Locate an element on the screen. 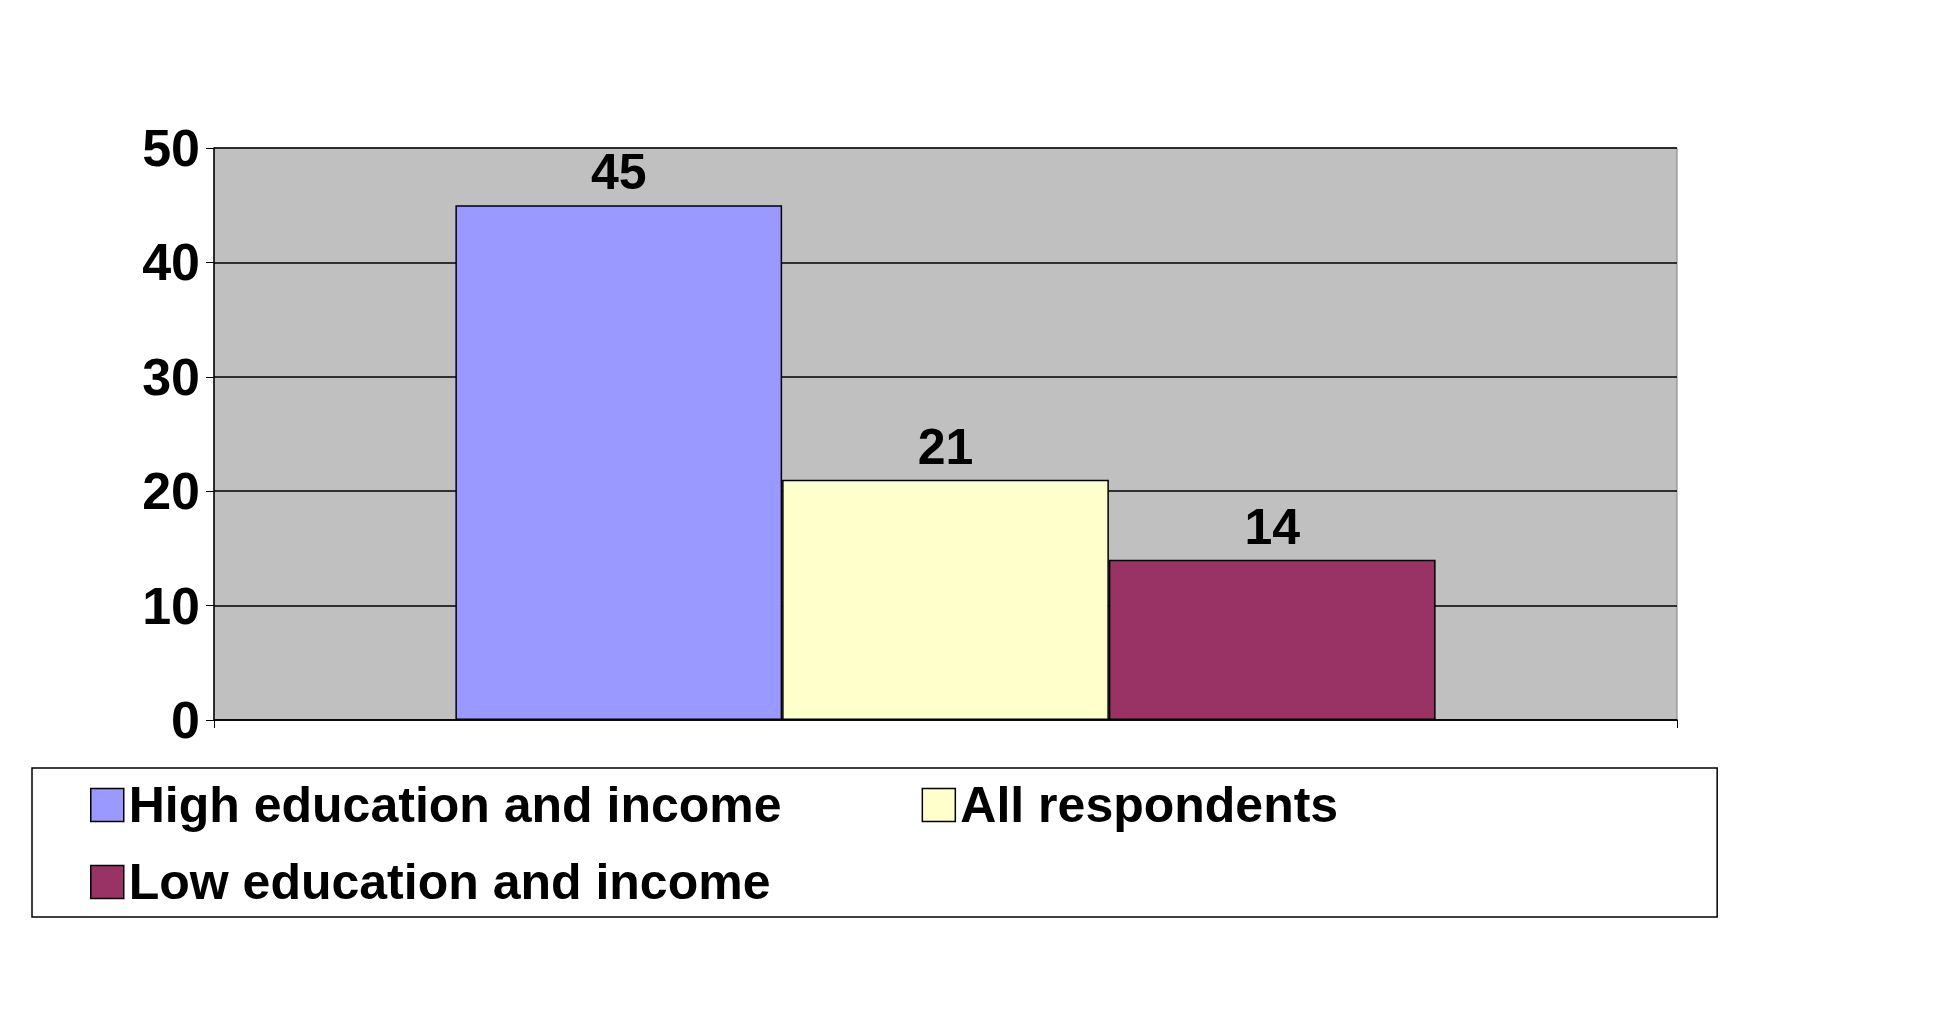  y-tick-label: 30 is located at coordinates (171, 376).